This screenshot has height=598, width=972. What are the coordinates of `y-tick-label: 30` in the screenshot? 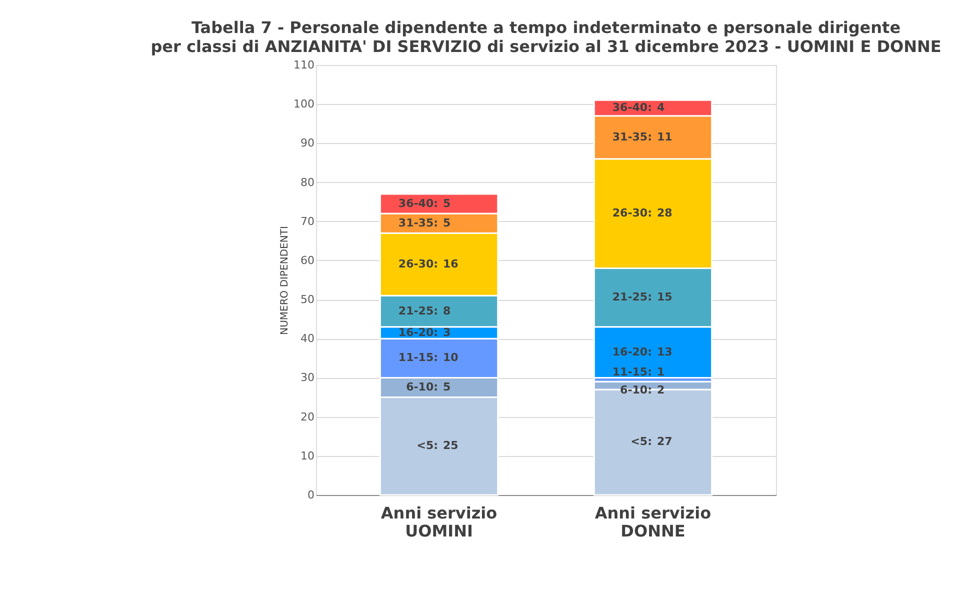 It's located at (307, 377).